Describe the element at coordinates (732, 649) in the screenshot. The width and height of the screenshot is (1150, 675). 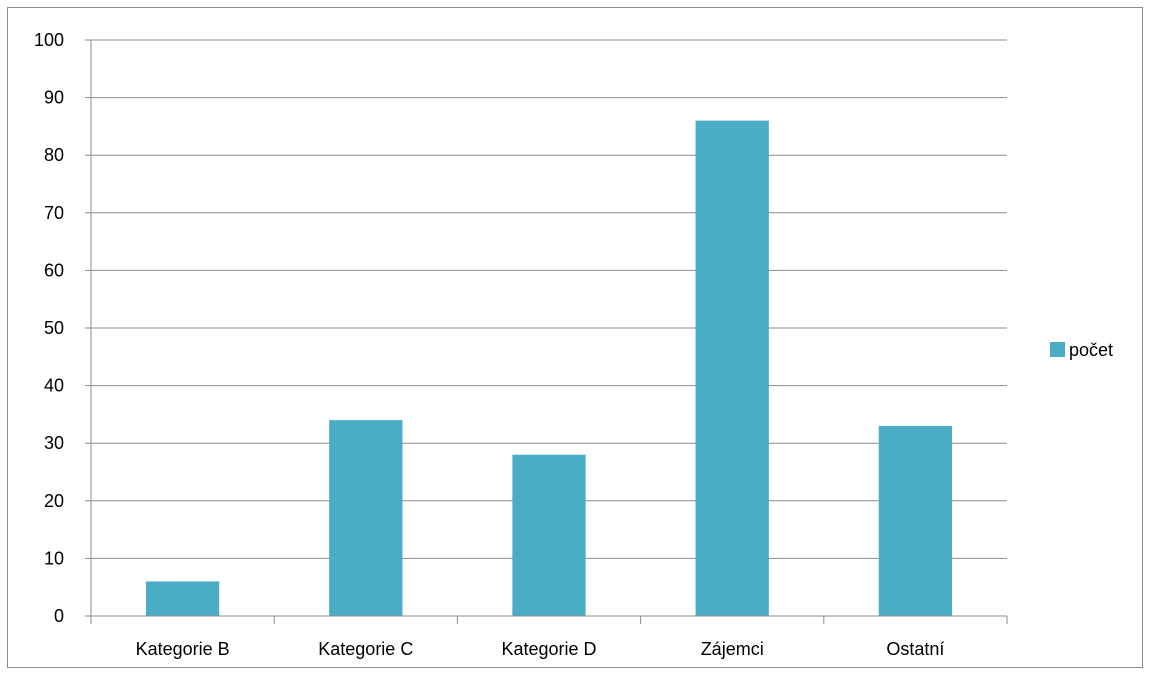
I see `x-tick-label: Zájemci` at that location.